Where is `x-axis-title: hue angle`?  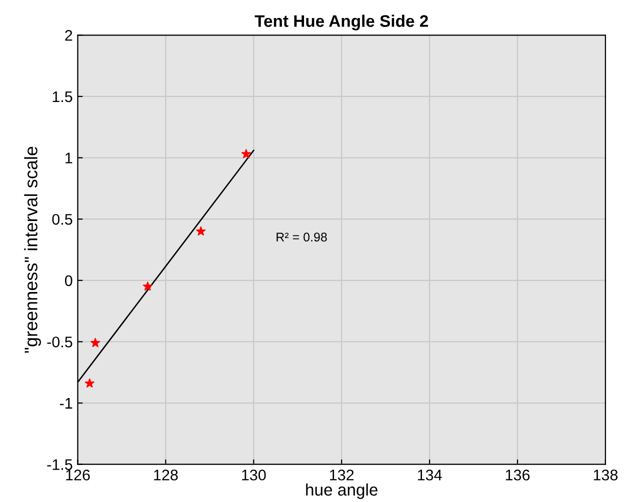 x-axis-title: hue angle is located at coordinates (342, 491).